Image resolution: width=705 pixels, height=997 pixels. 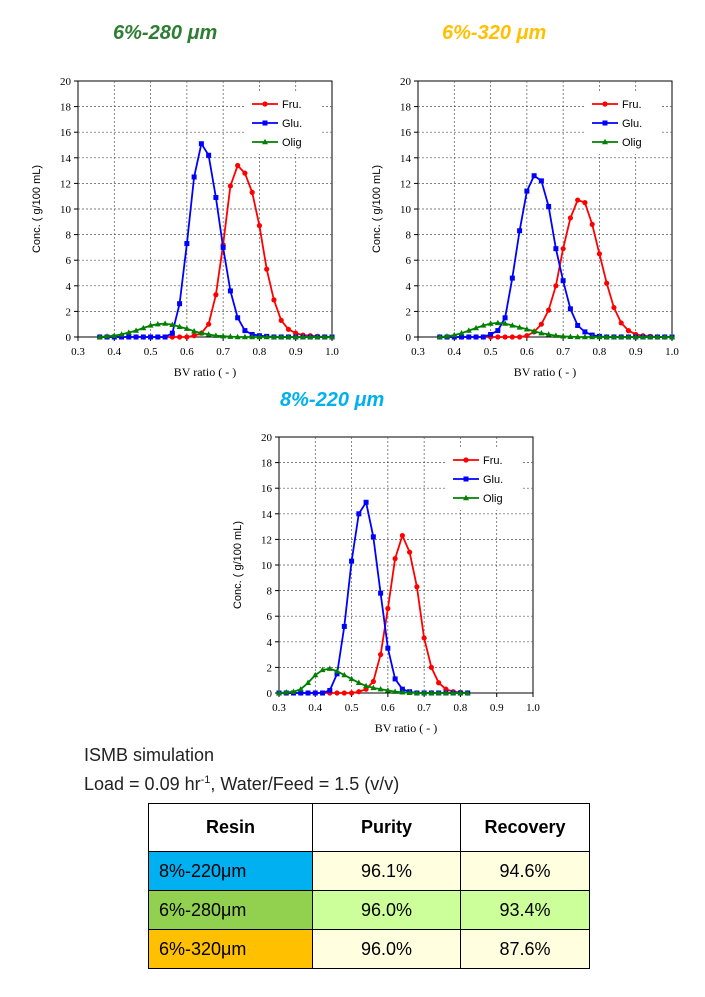 I want to click on table-row: 6%-280μm 96.0% 93.4%, so click(x=369, y=910).